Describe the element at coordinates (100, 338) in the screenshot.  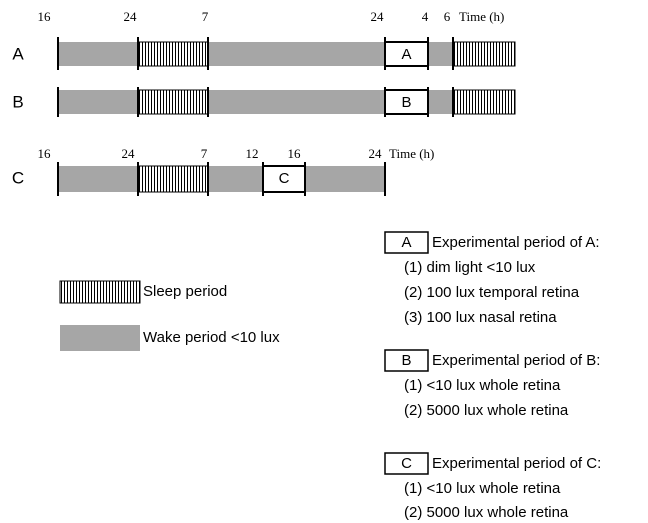
I see `wake-swatch` at that location.